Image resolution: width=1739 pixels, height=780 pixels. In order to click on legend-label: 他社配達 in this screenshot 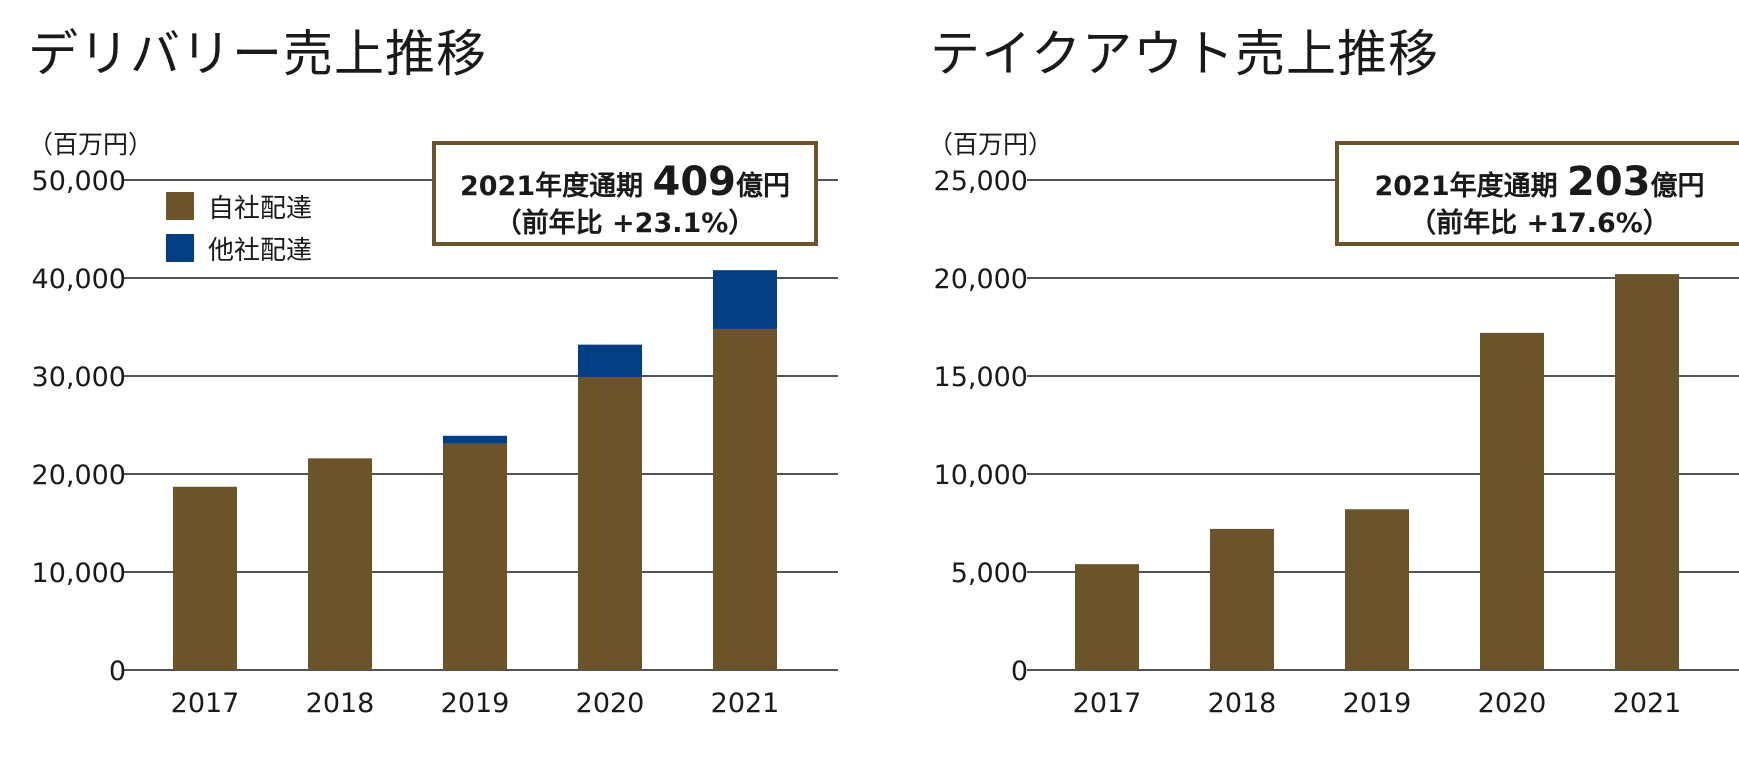, I will do `click(260, 251)`.